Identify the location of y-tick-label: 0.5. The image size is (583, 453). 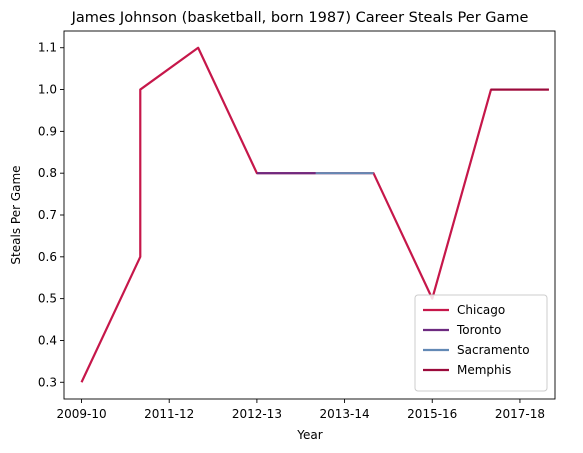
(47, 299).